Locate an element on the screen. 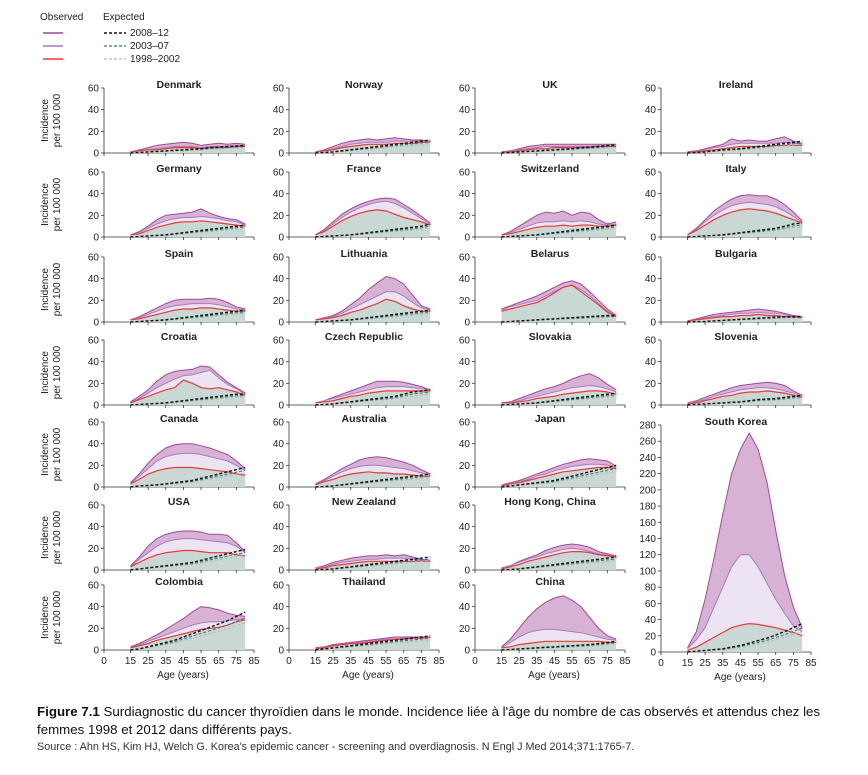 Image resolution: width=868 pixels, height=775 pixels. panel-spain: Spain 0 20 40 60 is located at coordinates (171, 288).